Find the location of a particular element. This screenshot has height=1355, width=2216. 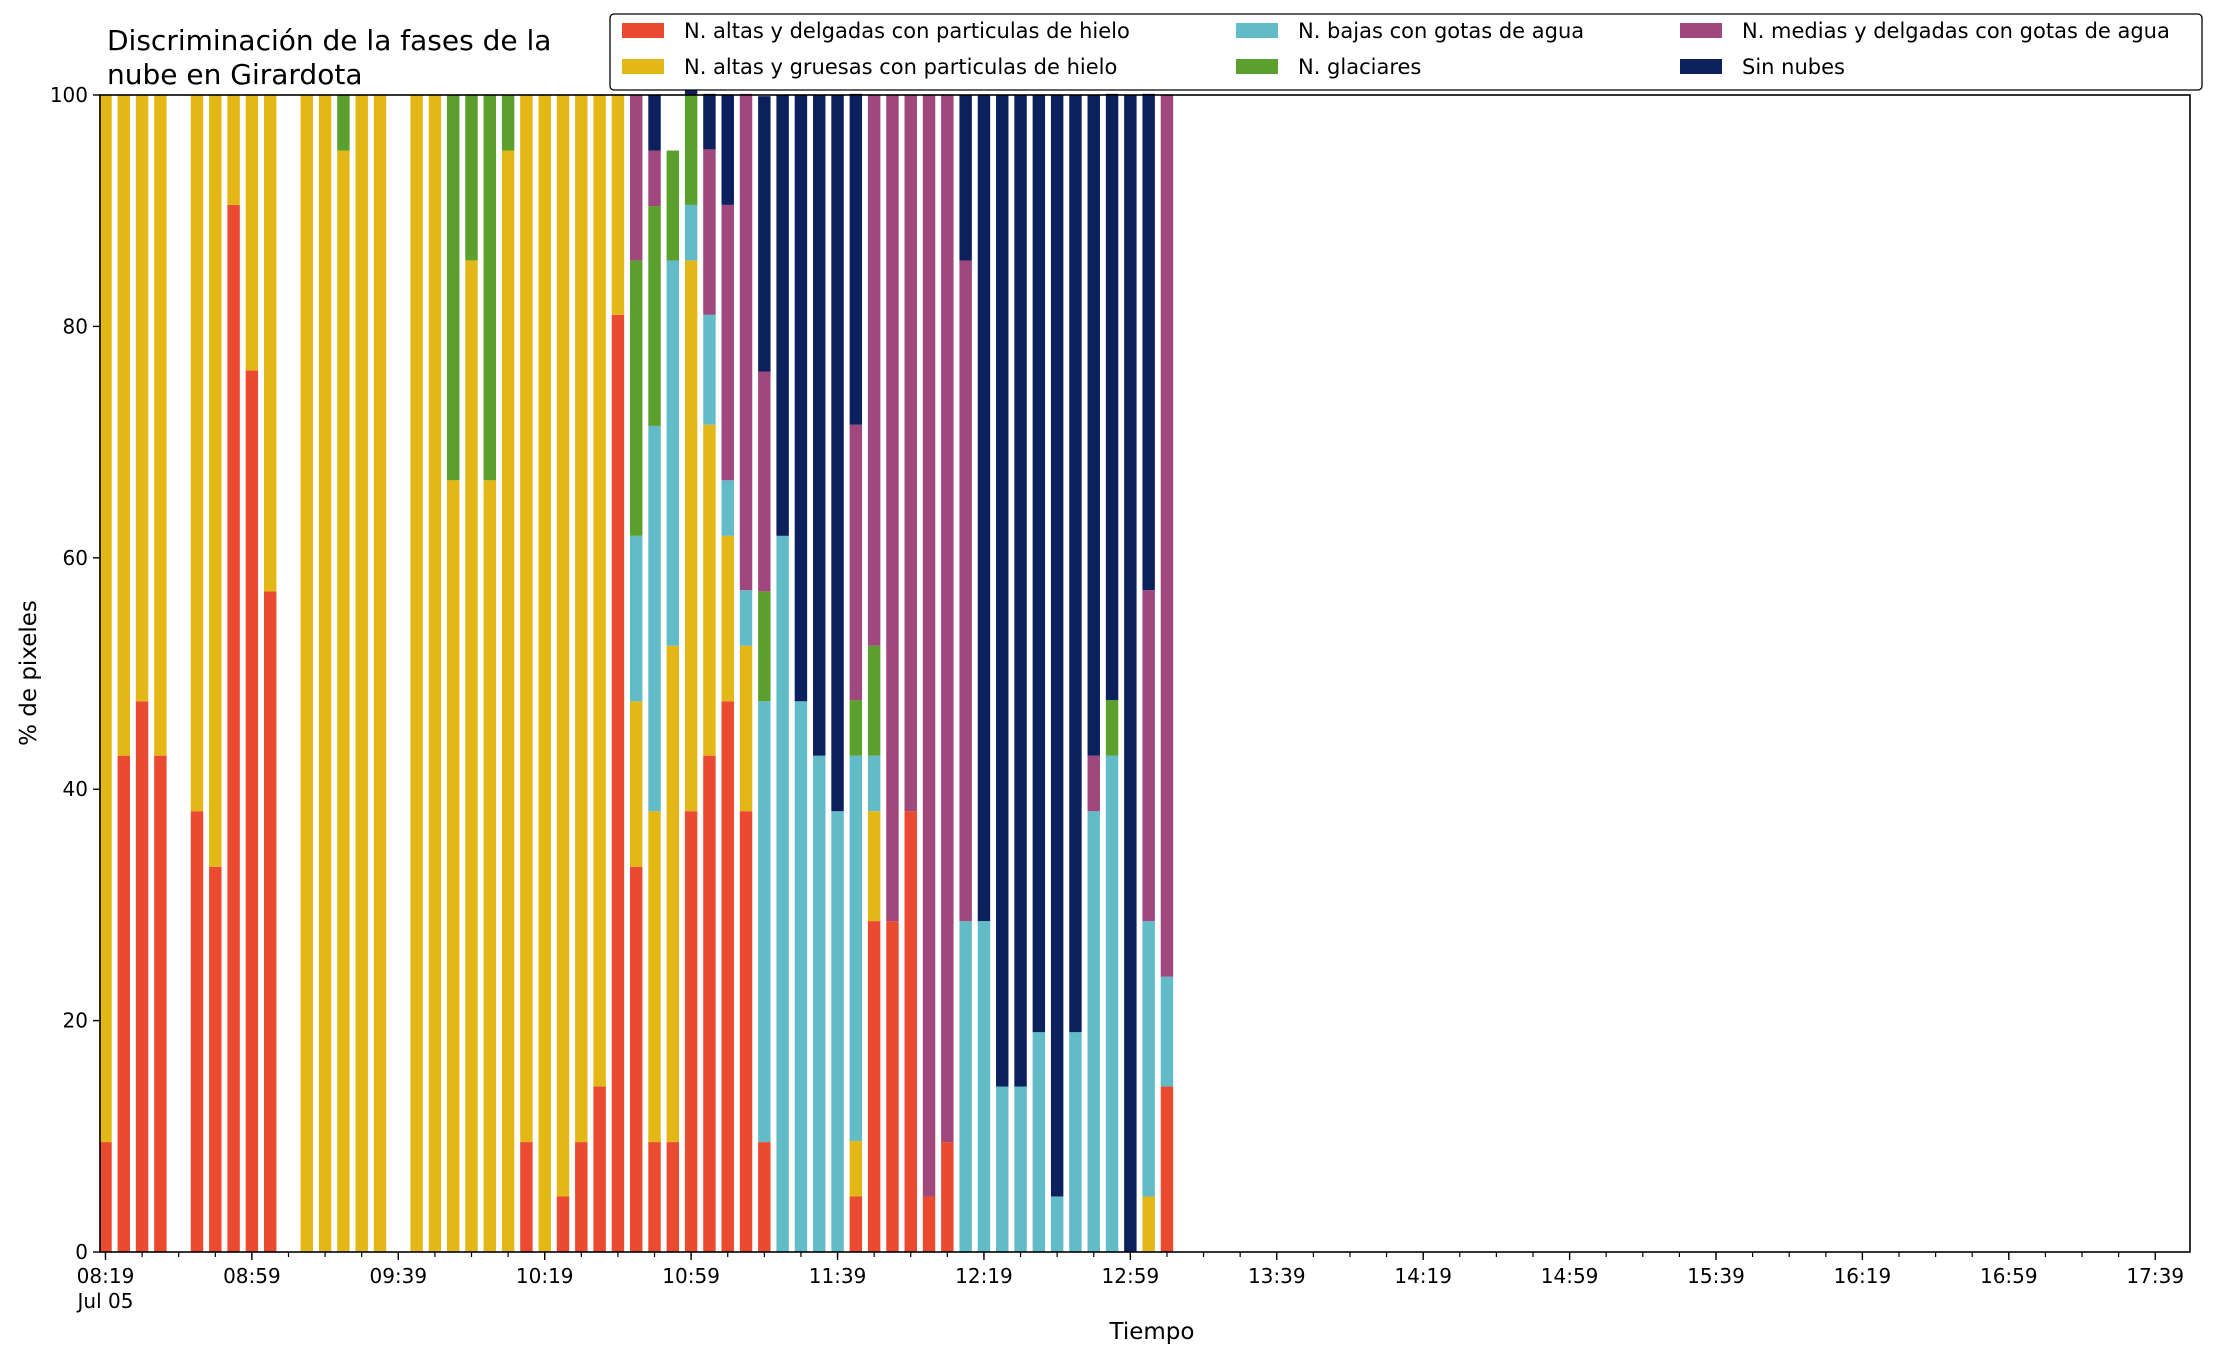

x-tick-label-9: 14:19 is located at coordinates (1423, 1276).